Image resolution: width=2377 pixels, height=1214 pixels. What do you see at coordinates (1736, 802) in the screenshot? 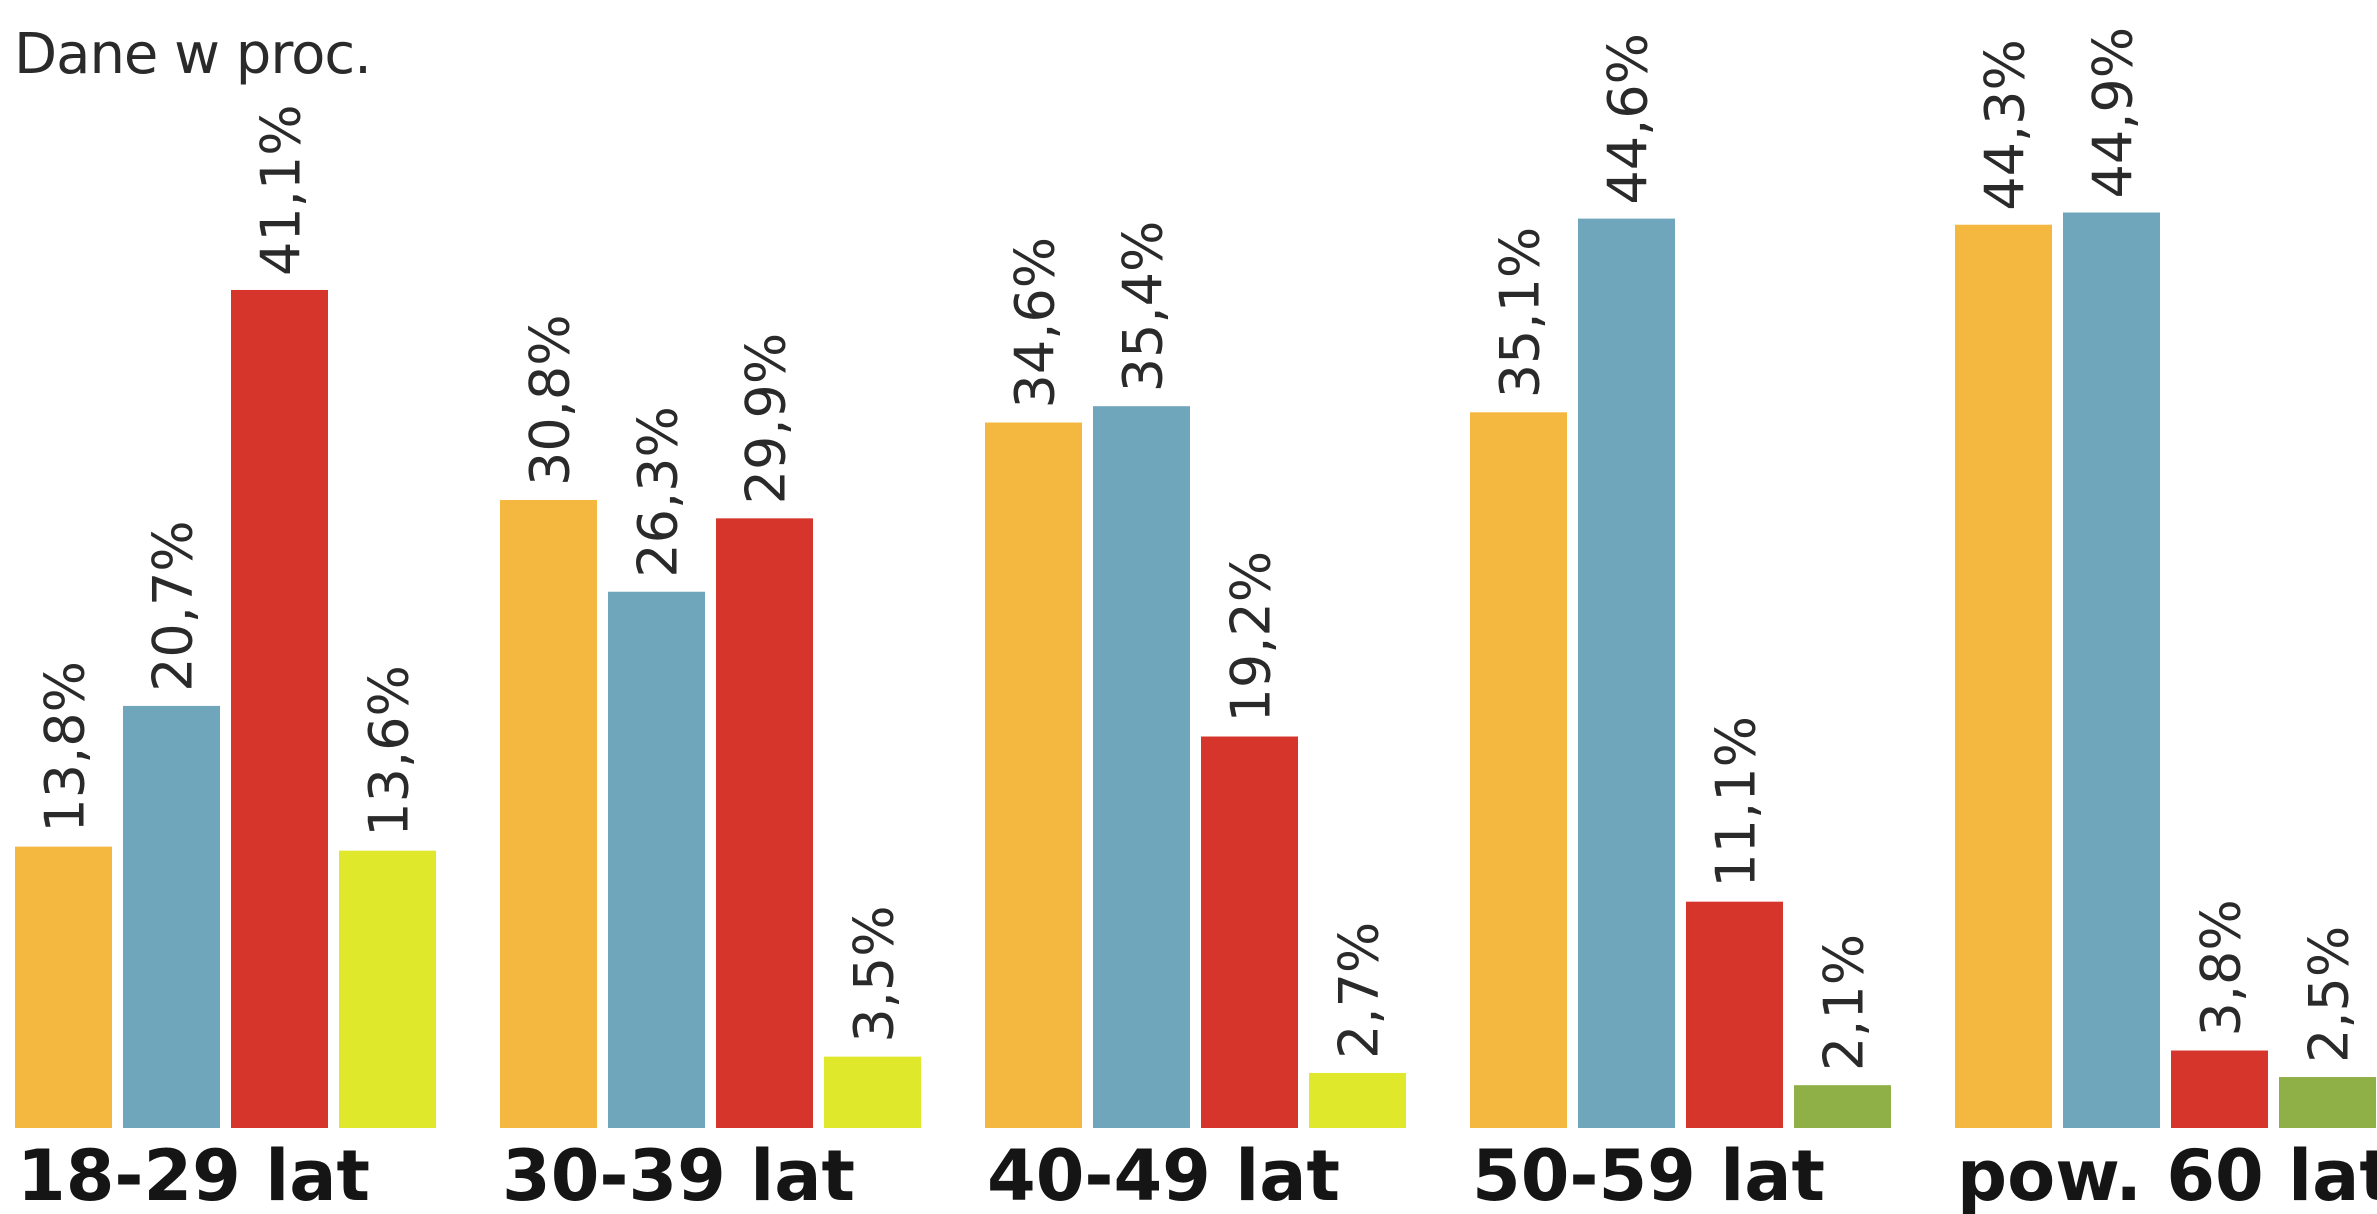
I see `bar-value-label: 11,1%` at bounding box center [1736, 802].